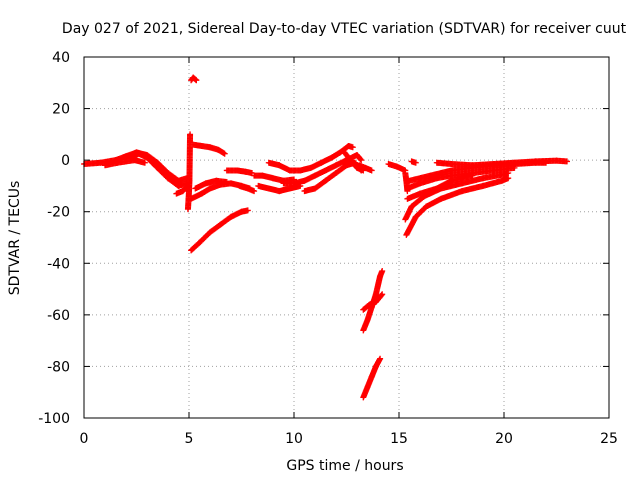 The width and height of the screenshot is (640, 480). Describe the element at coordinates (294, 439) in the screenshot. I see `x-tick-label: 10` at that location.